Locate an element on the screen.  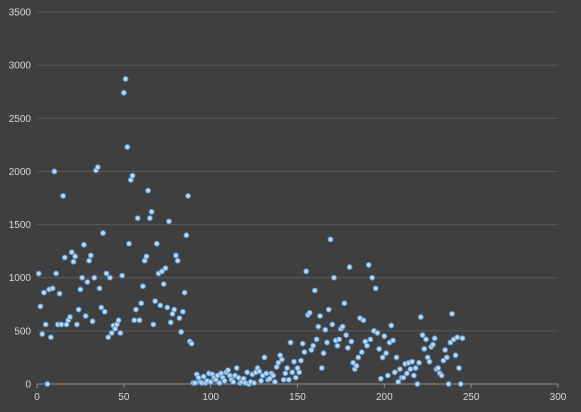
y-tick-label: 1000 is located at coordinates (20, 278).